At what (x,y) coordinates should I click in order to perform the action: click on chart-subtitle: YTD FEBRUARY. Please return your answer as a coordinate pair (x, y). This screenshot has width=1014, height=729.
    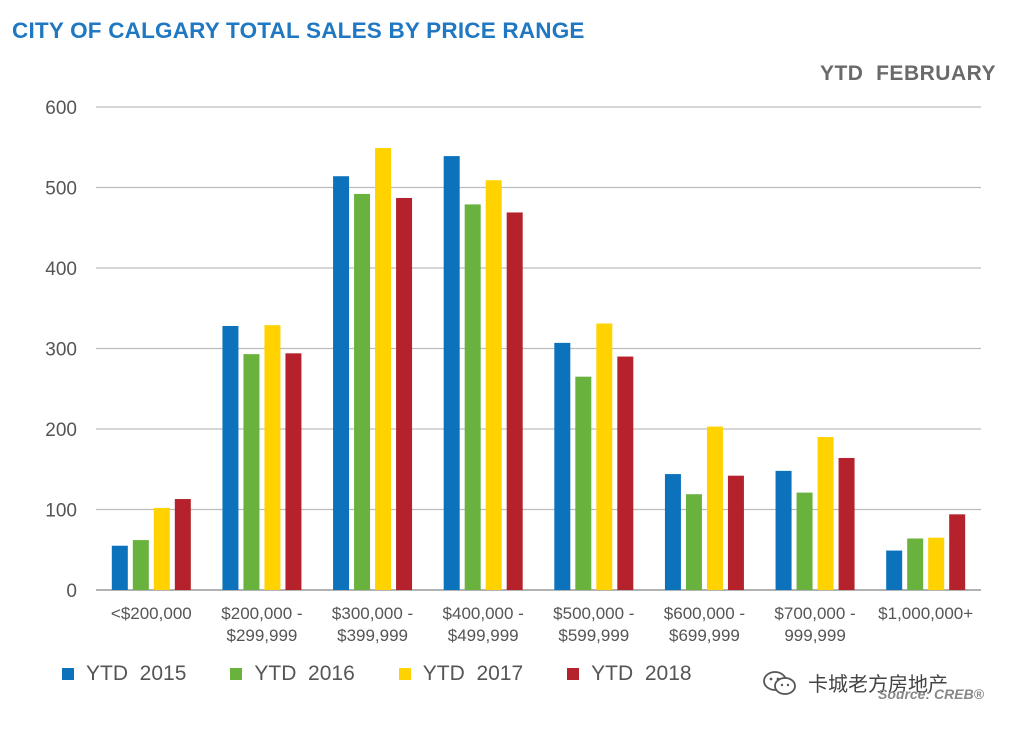
    Looking at the image, I should click on (907, 73).